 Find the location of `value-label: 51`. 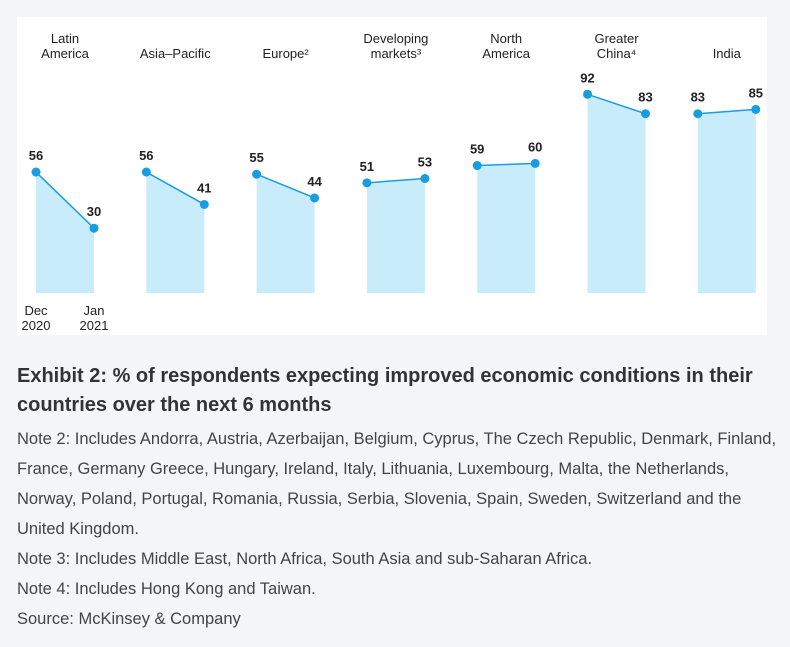

value-label: 51 is located at coordinates (367, 166).